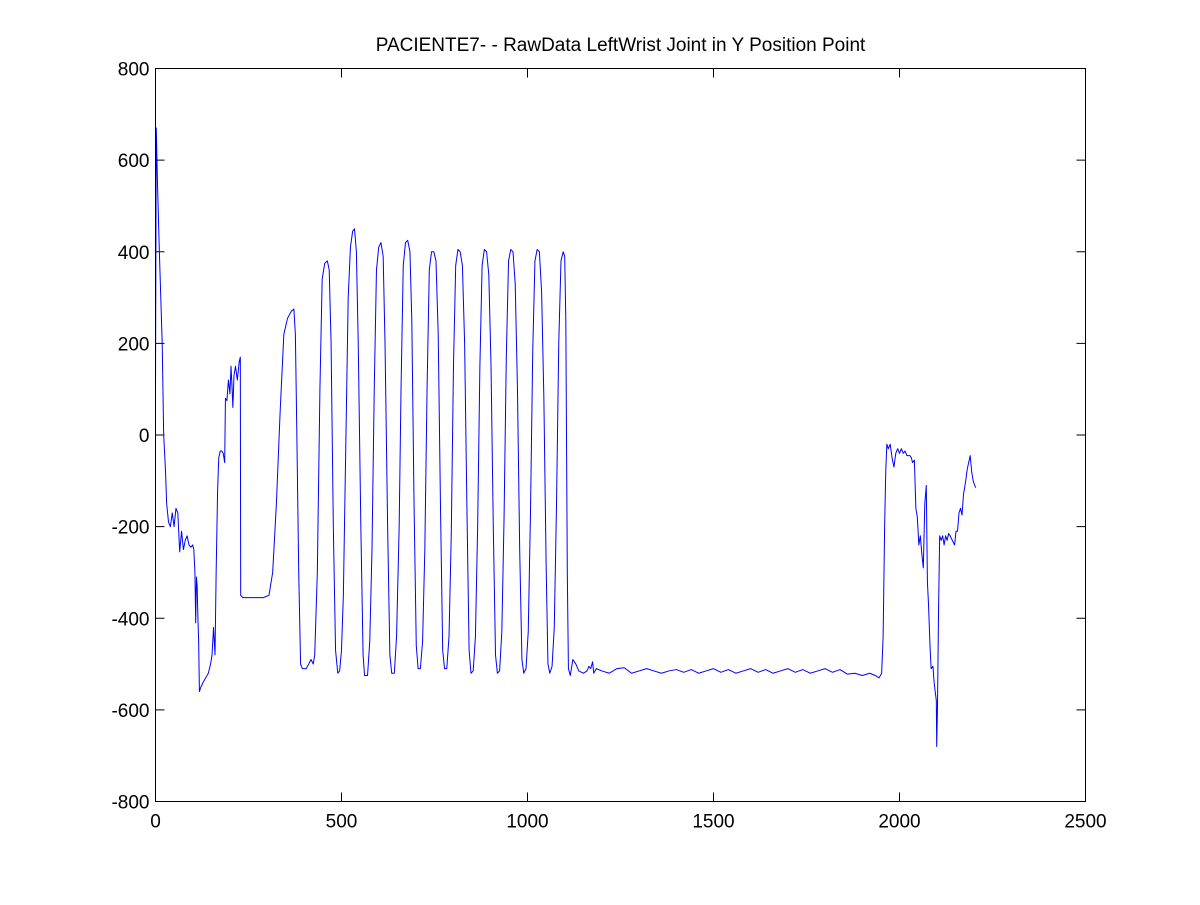  I want to click on y-tick-label: -600, so click(130, 711).